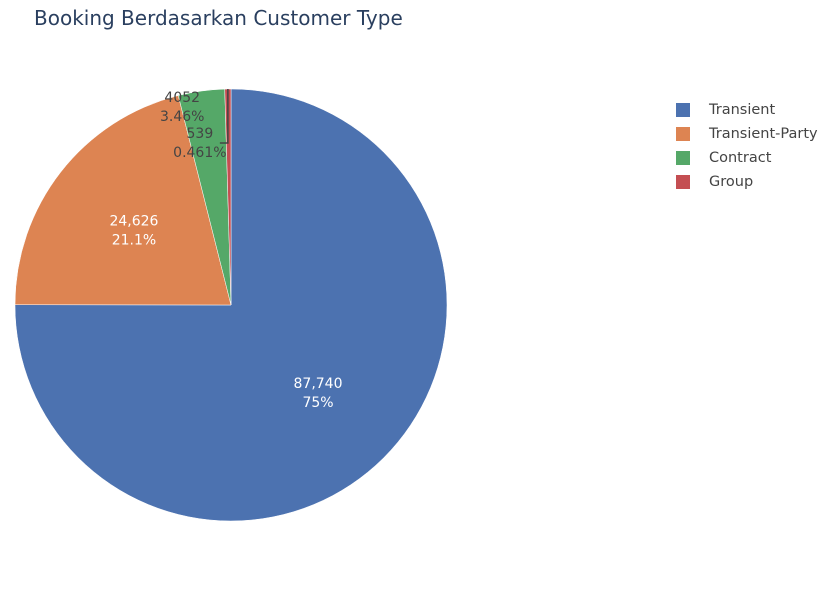  I want to click on legend-label-contract: Contract, so click(740, 158).